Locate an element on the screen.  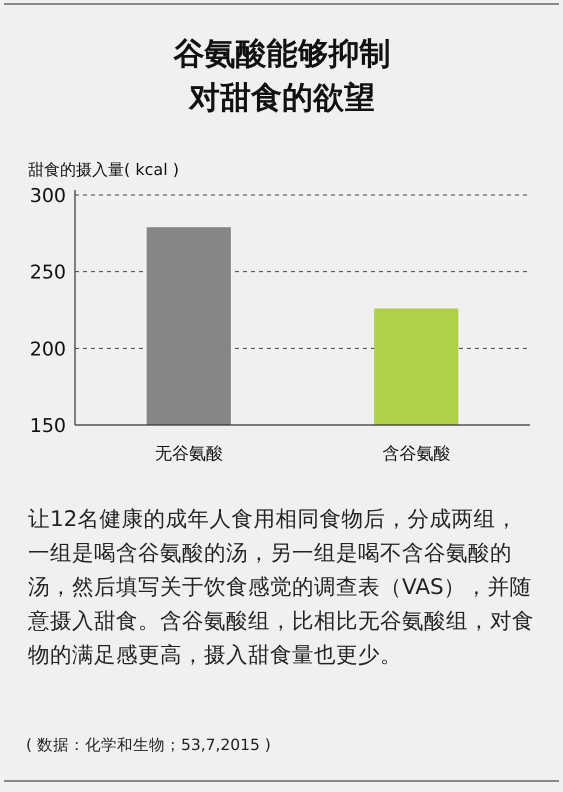
chart-title: 谷氨酸能够抑制对甜食的欲望 is located at coordinates (282, 76).